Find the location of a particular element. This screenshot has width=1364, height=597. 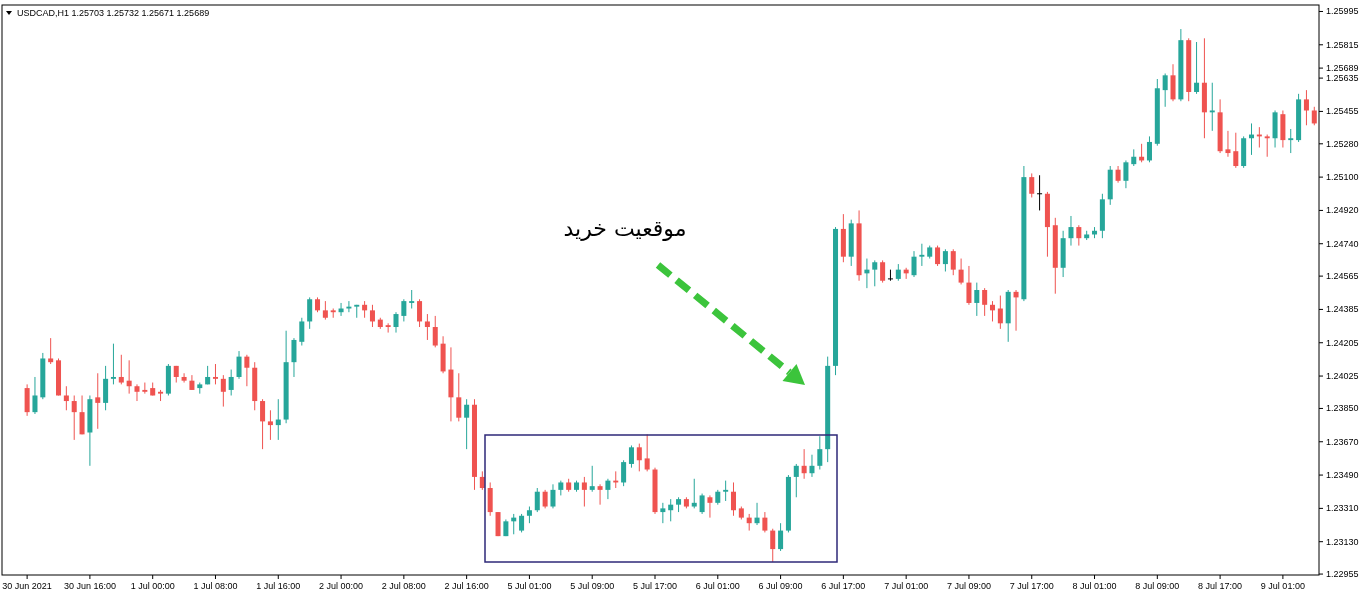

y-tick-label: 1.24920 is located at coordinates (1342, 210).